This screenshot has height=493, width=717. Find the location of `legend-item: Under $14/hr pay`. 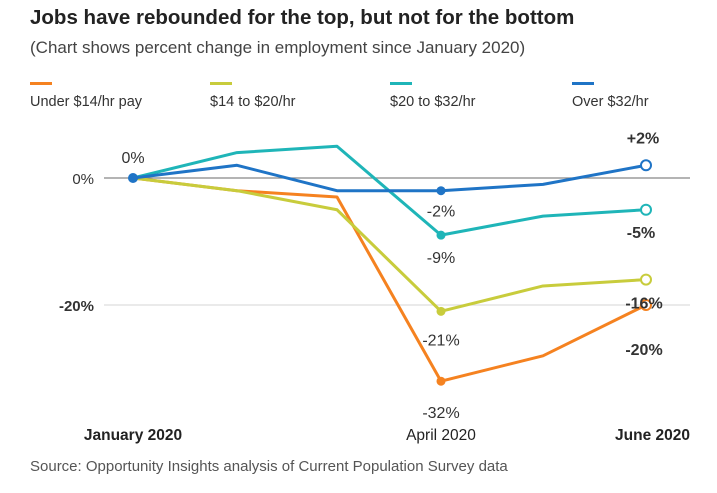

legend-item: Under $14/hr pay is located at coordinates (86, 96).